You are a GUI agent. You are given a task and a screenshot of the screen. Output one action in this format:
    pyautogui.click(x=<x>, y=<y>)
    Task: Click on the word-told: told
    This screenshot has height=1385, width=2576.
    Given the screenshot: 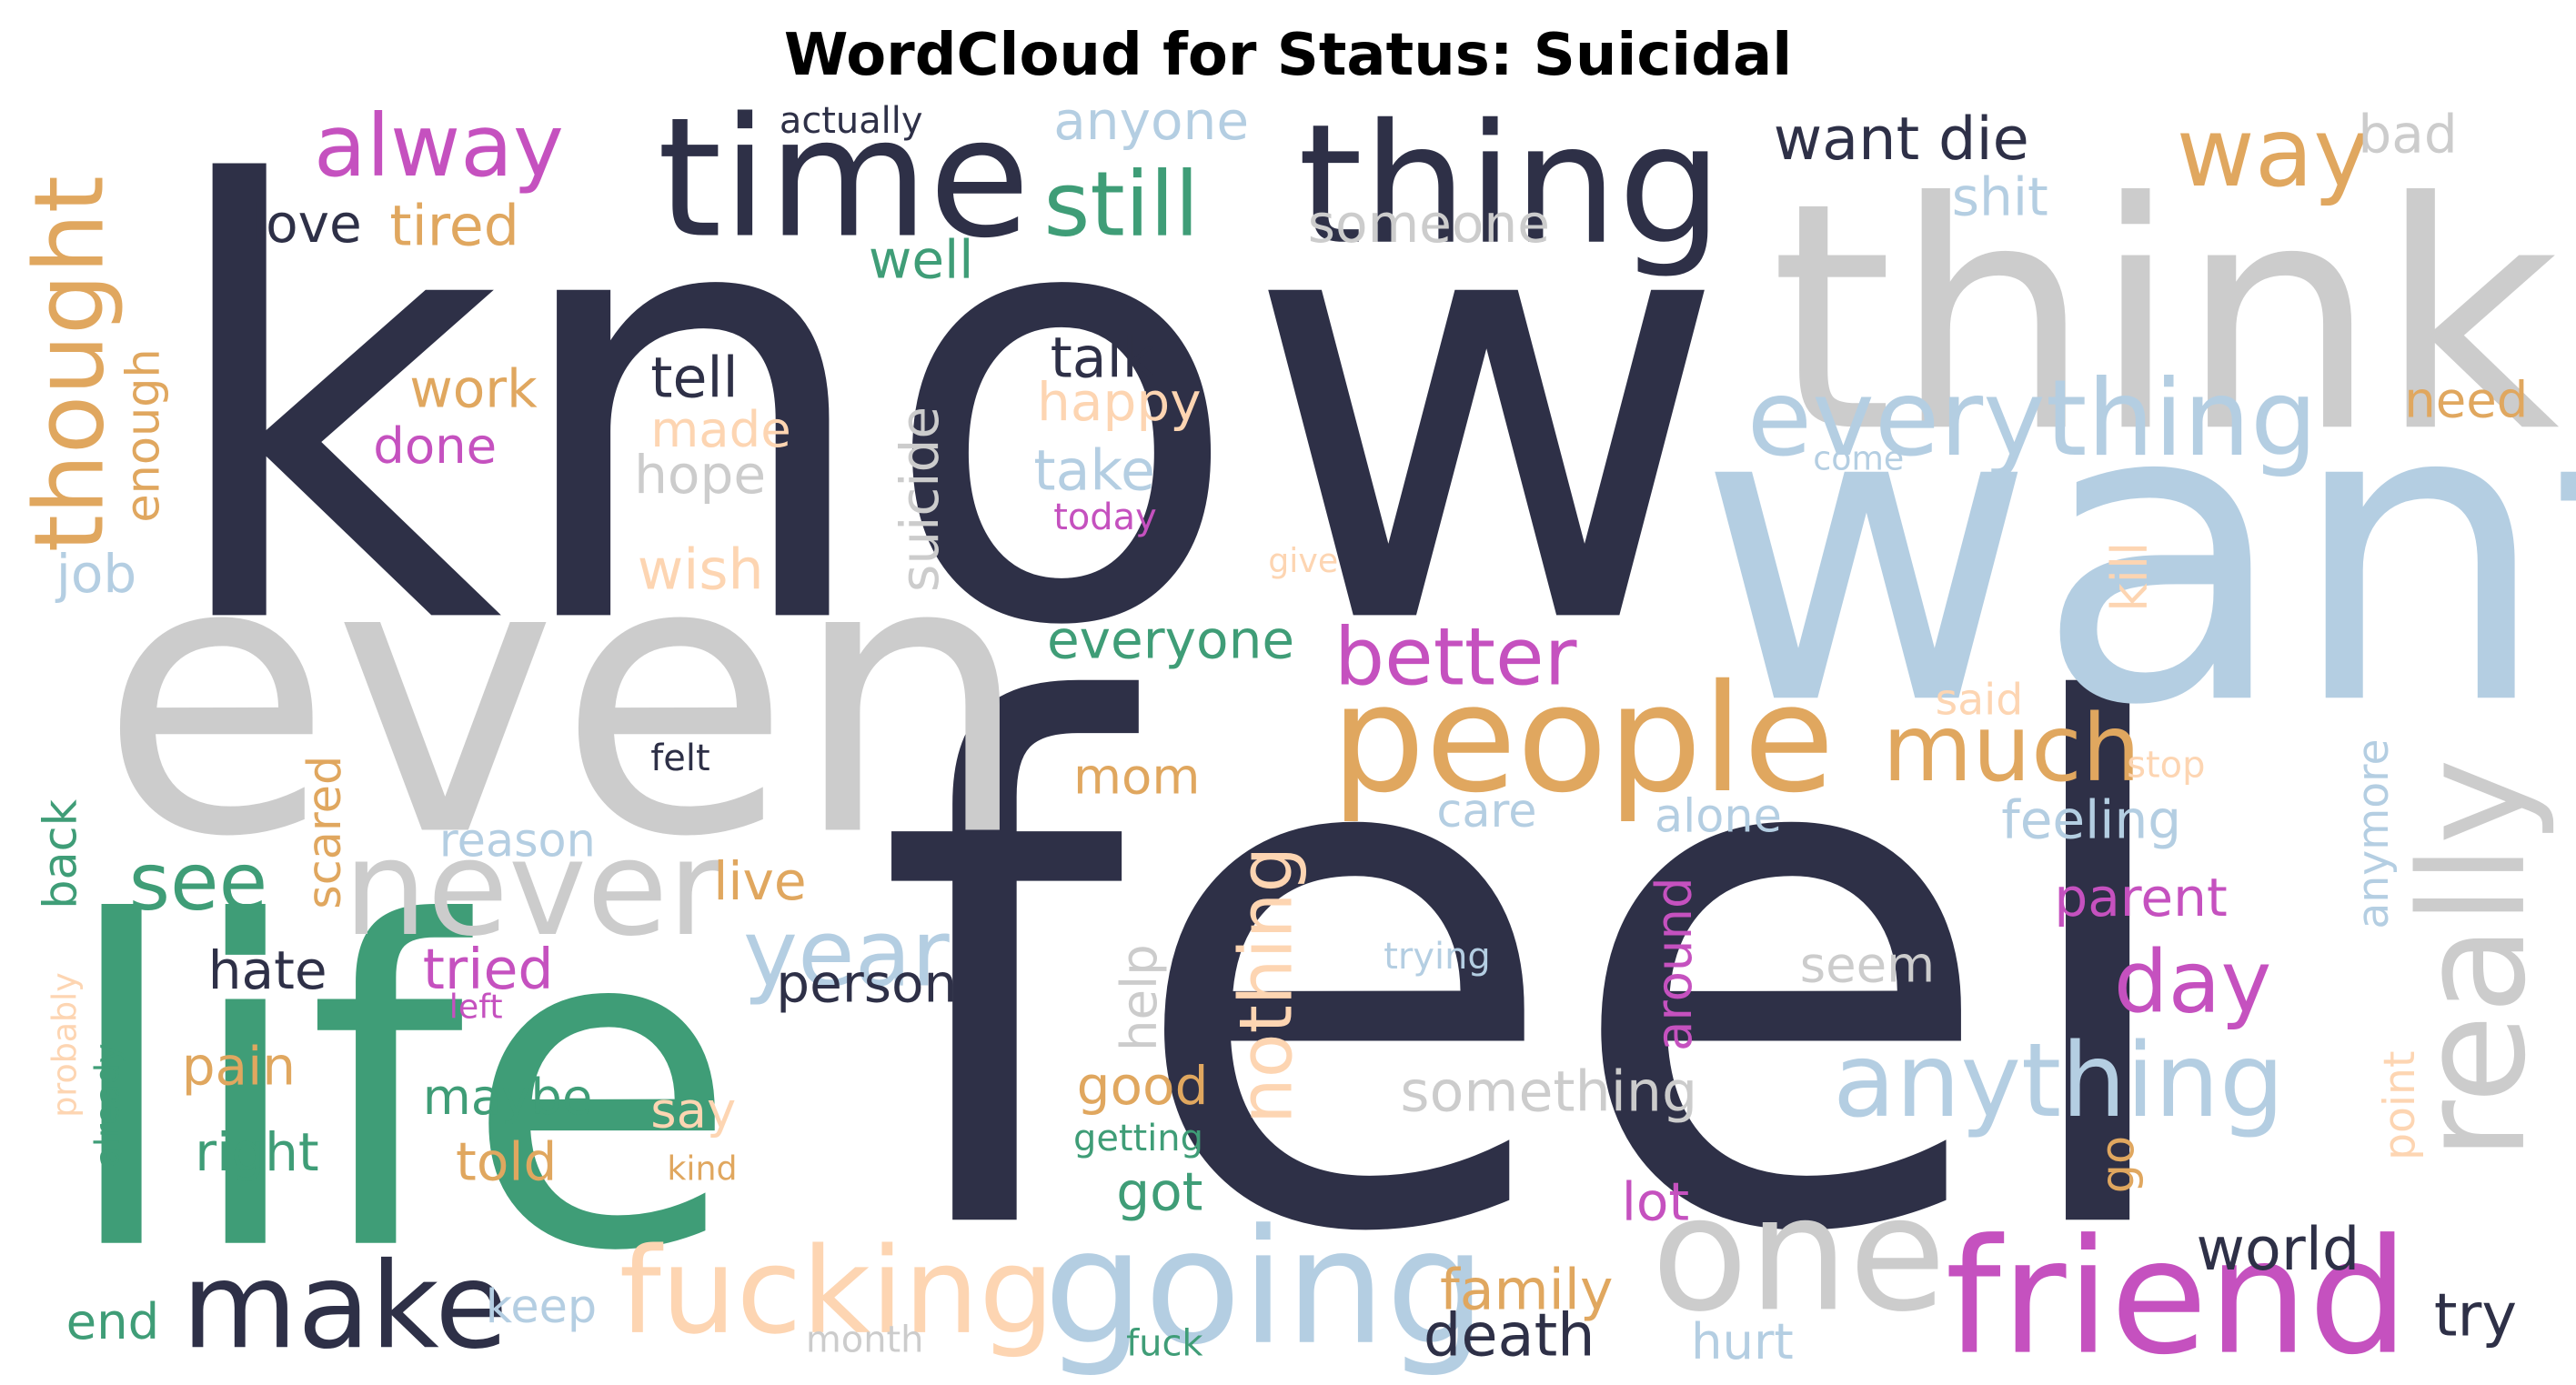 What is the action you would take?
    pyautogui.click(x=506, y=1162)
    